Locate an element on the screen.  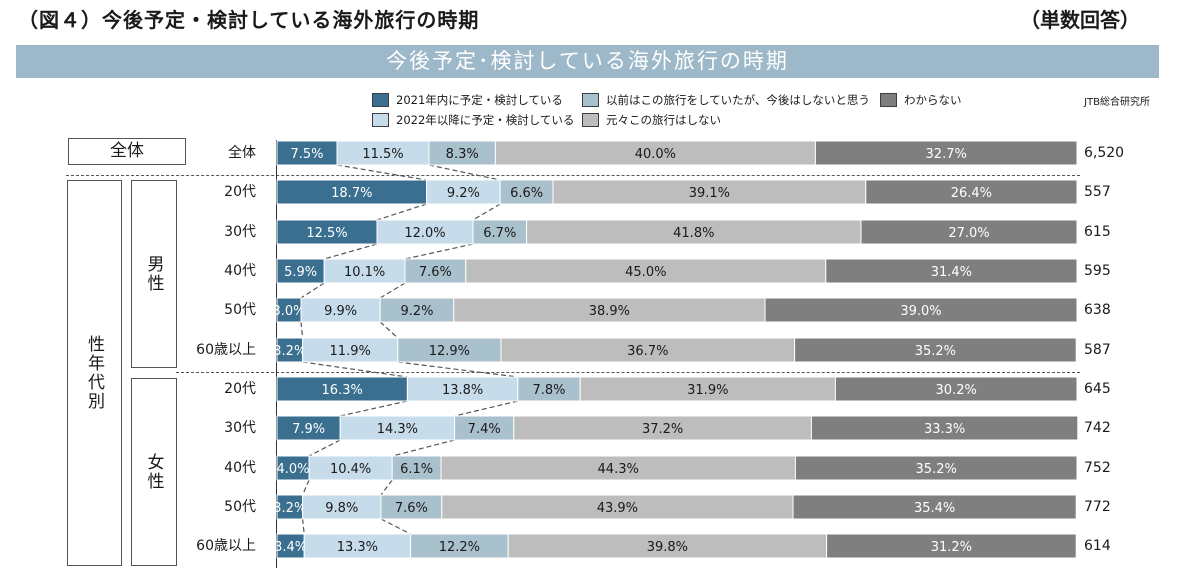
sample-size-label: 772 is located at coordinates (1097, 507).